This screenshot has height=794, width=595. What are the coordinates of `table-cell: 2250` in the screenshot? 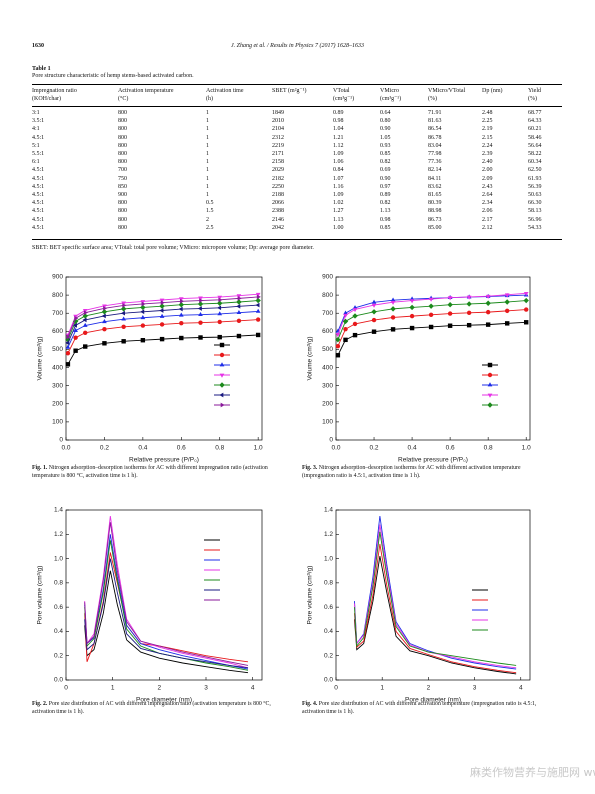 It's located at (278, 186).